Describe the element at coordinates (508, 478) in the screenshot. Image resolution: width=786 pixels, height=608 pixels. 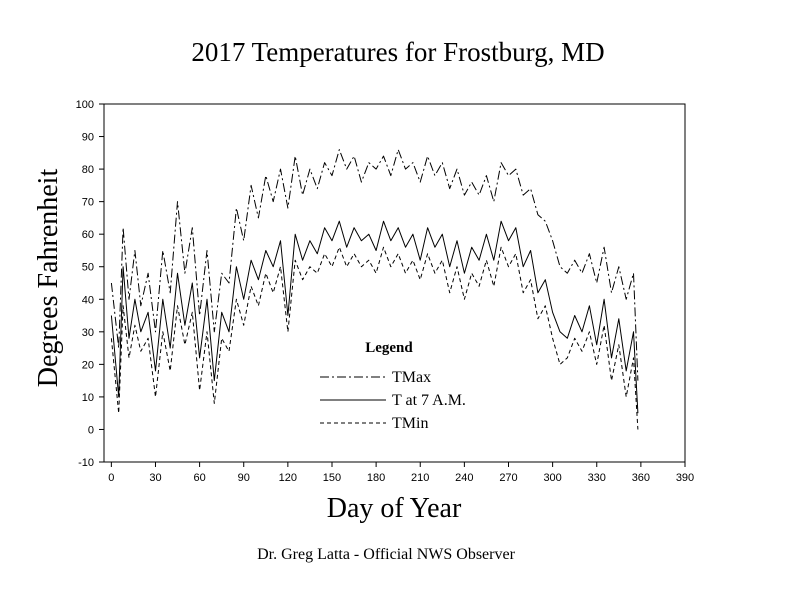
I see `x-tick-label: 270` at that location.